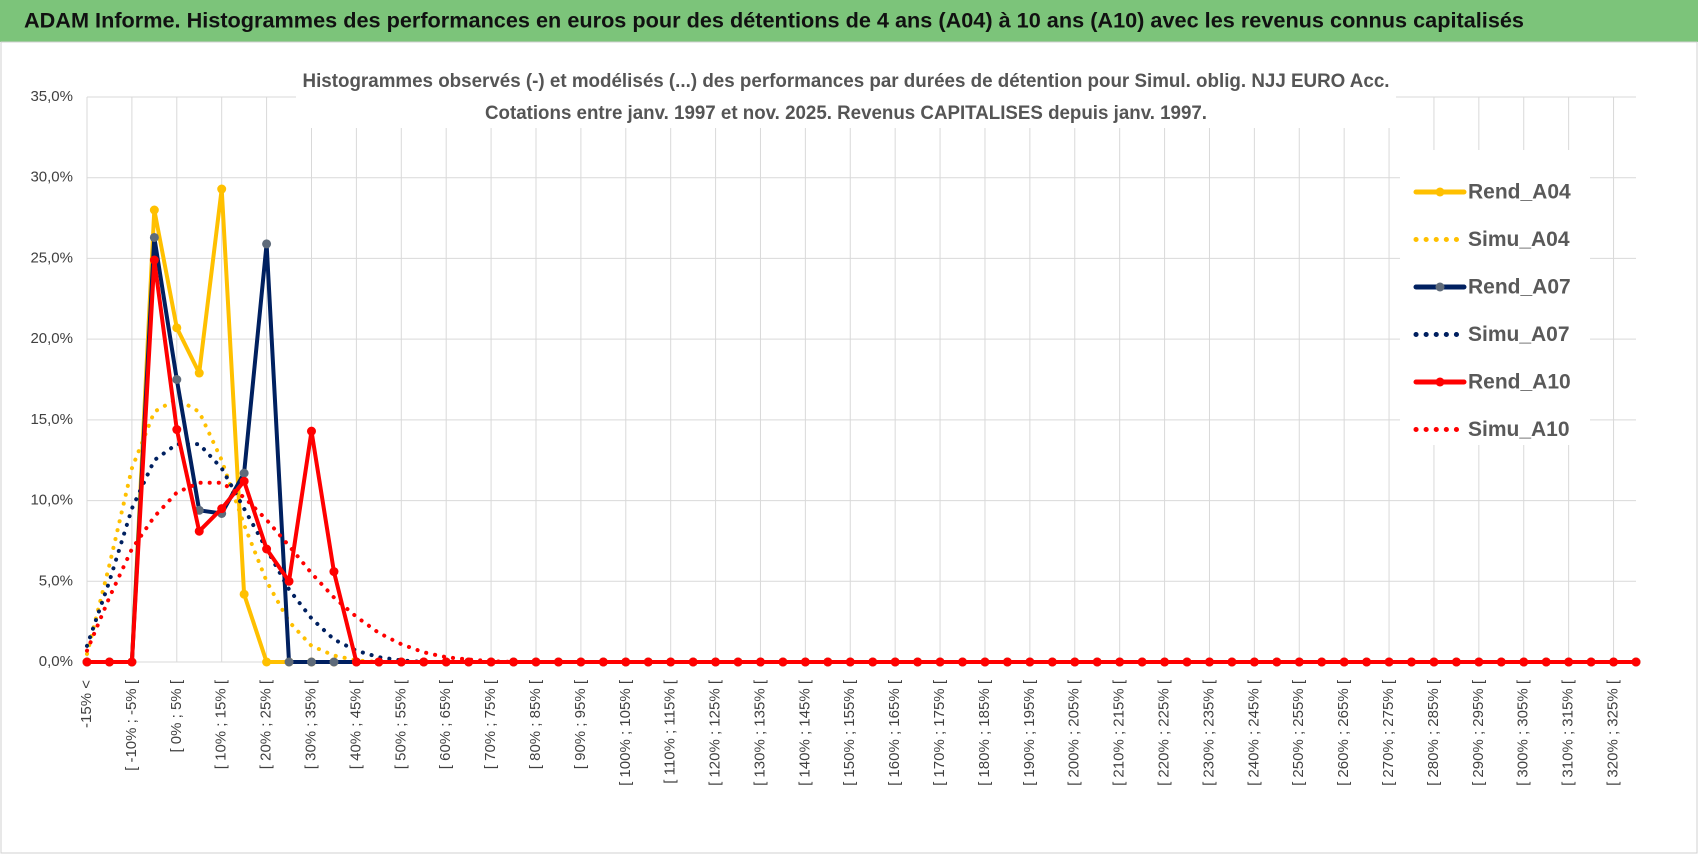  I want to click on x-tick-label: [ 200% ; 205% [, so click(1074, 732).